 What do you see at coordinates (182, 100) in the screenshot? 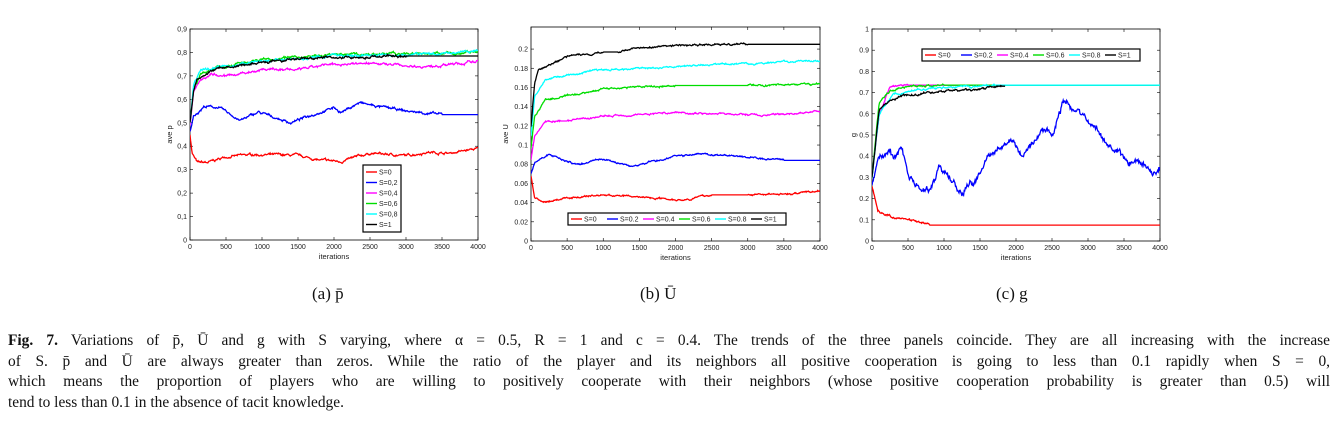
I see `y-tick-label: 0,6` at bounding box center [182, 100].